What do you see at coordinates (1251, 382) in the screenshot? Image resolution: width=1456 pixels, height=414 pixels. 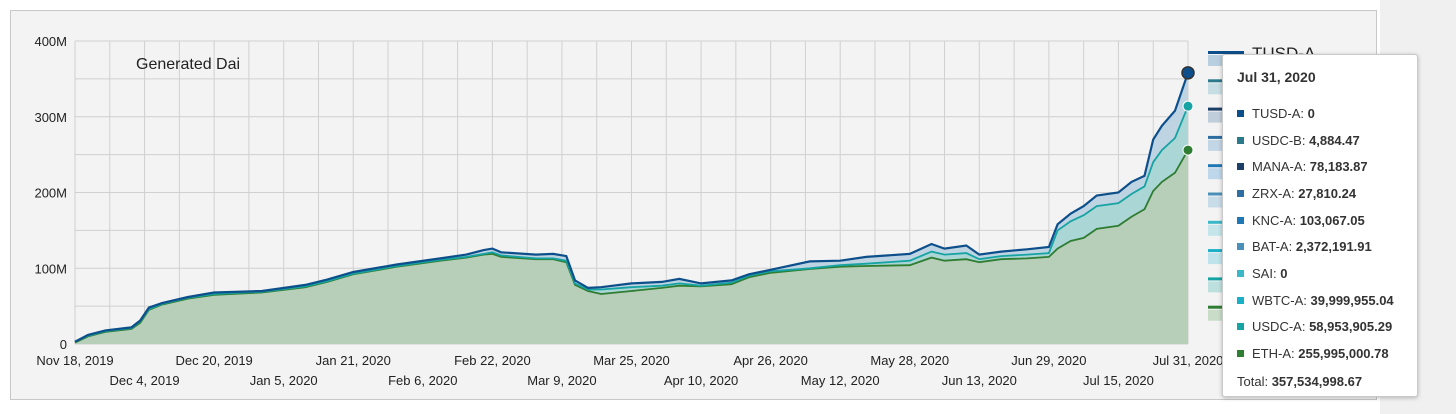 I see `tooltip-total-label: Total` at bounding box center [1251, 382].